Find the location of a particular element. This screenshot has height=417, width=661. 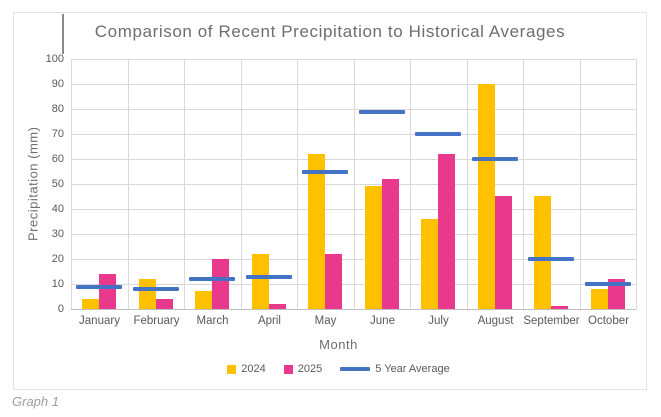

y-tick-label: 40 is located at coordinates (57, 209).